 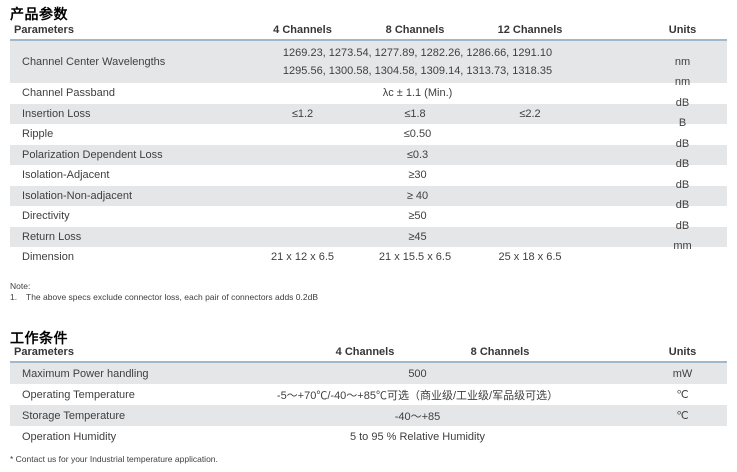 I want to click on value-4ch: 21 x 12 x 6.5, so click(x=302, y=257).